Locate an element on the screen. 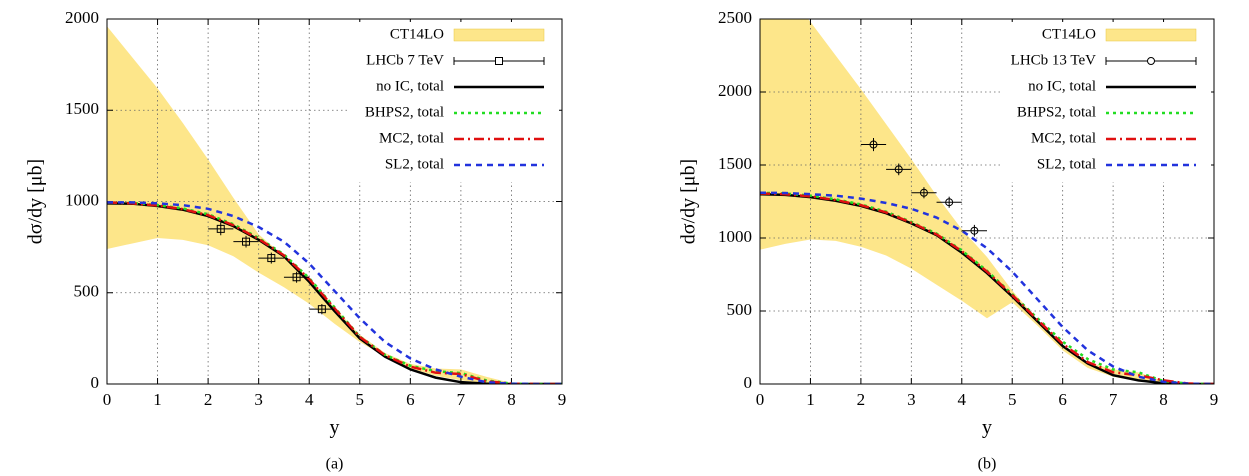  legend-label: LHCb 13 TeV is located at coordinates (1054, 60).